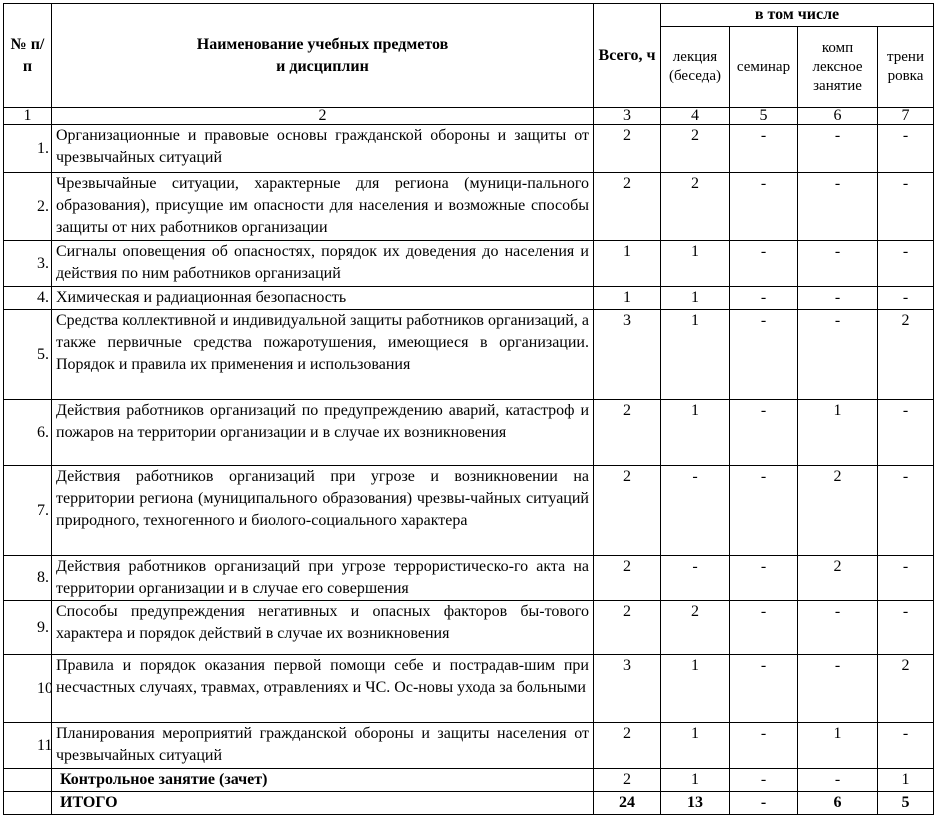 Image resolution: width=935 pixels, height=815 pixels. What do you see at coordinates (837, 67) in the screenshot?
I see `header-complex: комп лексное занятие` at bounding box center [837, 67].